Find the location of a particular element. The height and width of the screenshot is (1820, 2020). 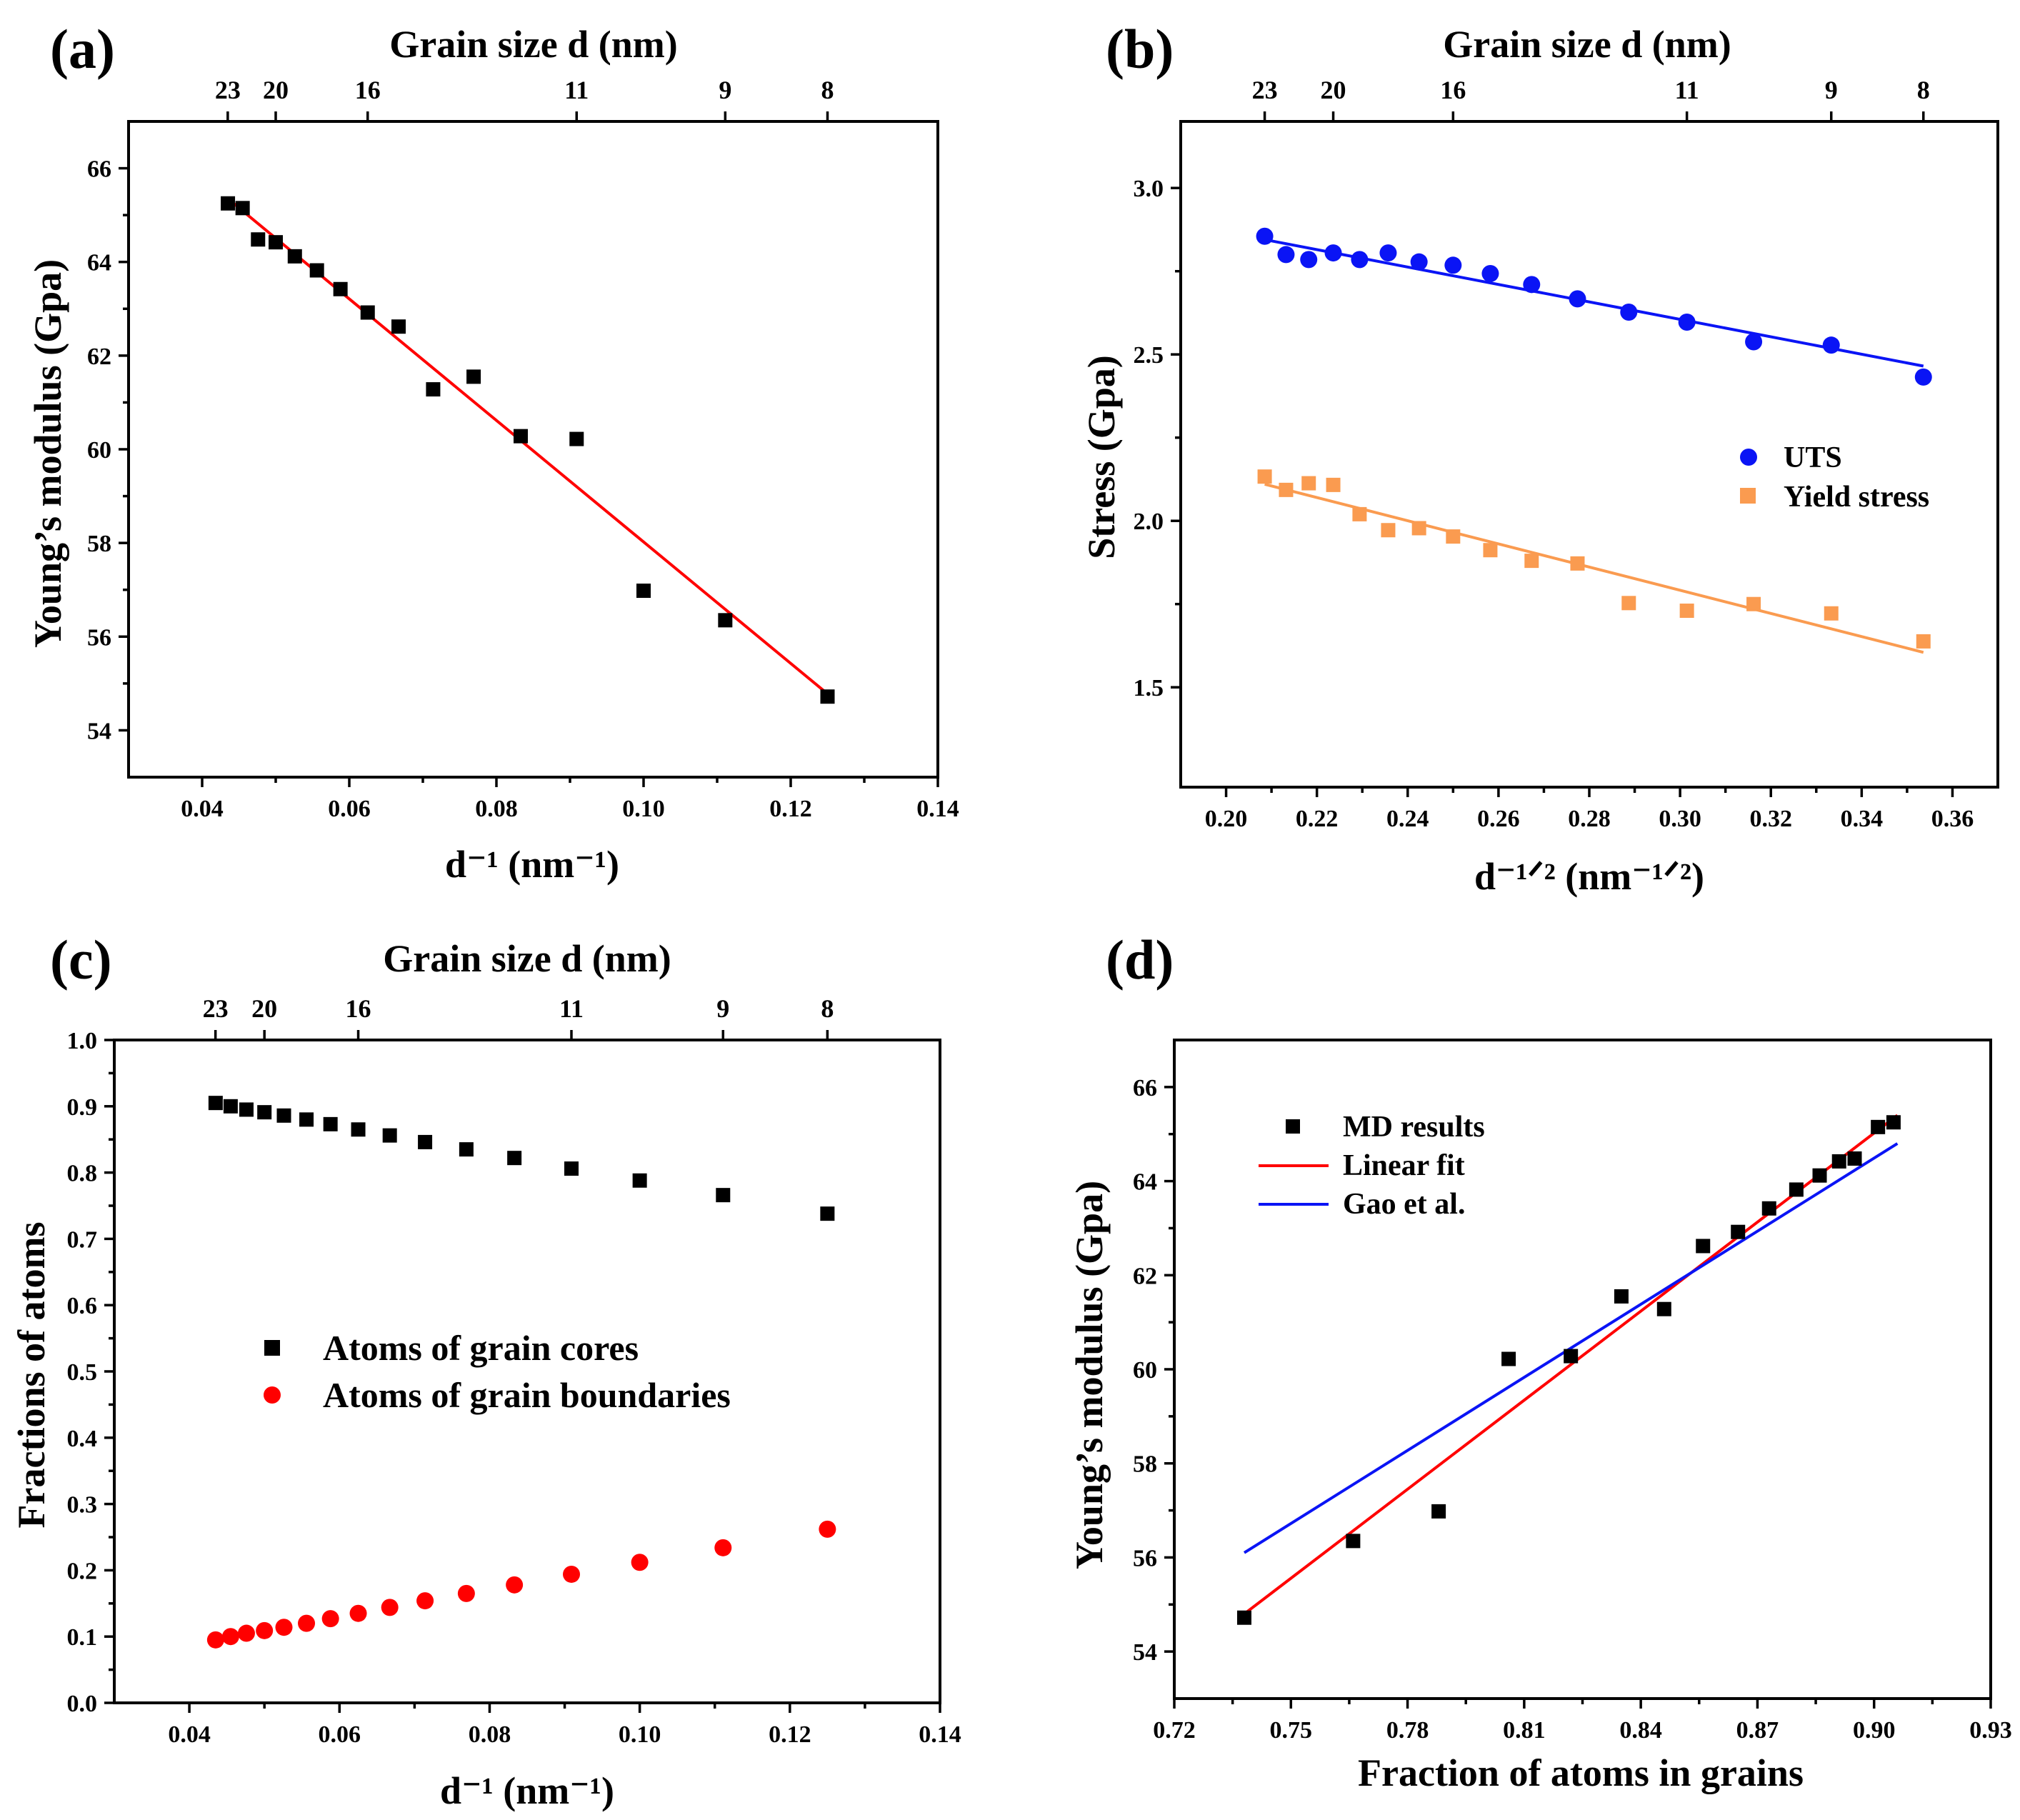

x-tick-label-b: 0.30 is located at coordinates (1680, 819).